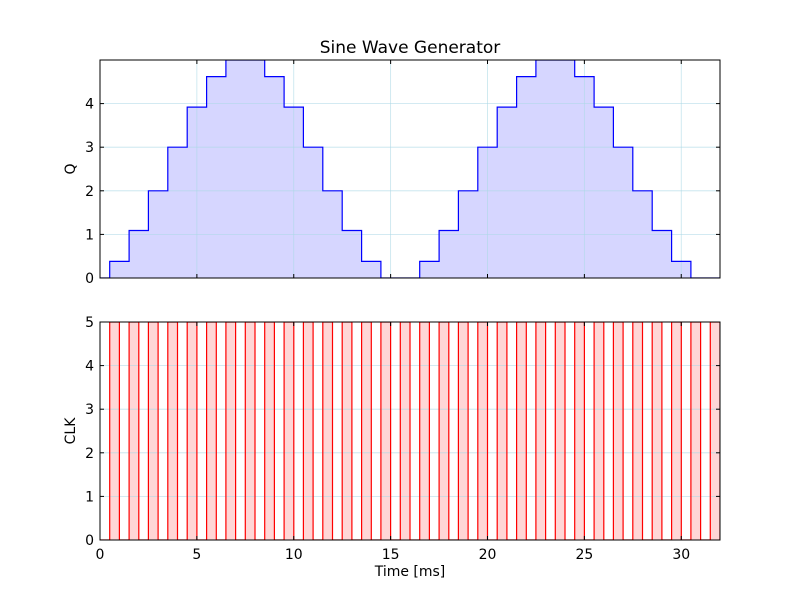 Image resolution: width=800 pixels, height=604 pixels. Describe the element at coordinates (584, 555) in the screenshot. I see `x-tick-label: 25` at that location.